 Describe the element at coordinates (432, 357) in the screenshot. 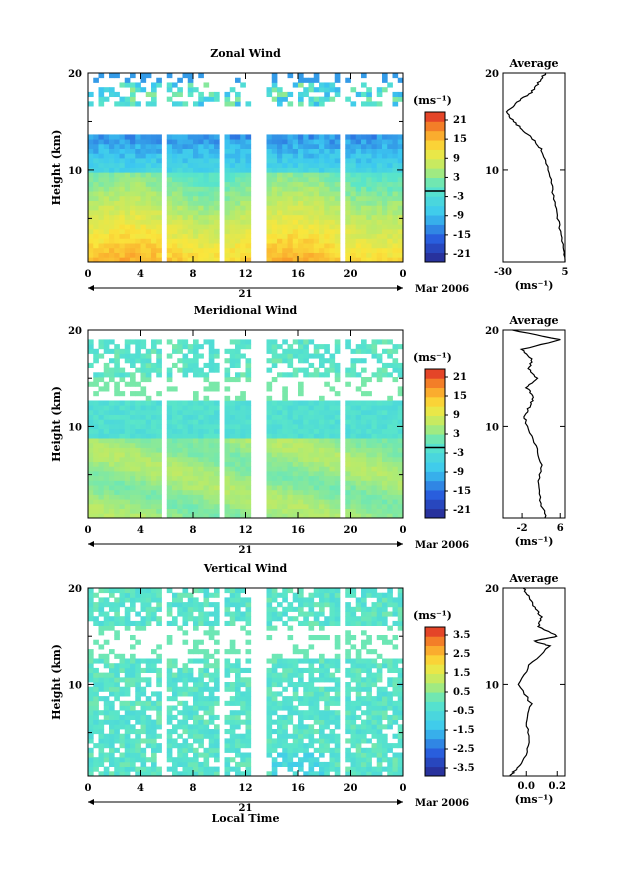

I see `colorbar-unit: (ms⁻¹)` at that location.